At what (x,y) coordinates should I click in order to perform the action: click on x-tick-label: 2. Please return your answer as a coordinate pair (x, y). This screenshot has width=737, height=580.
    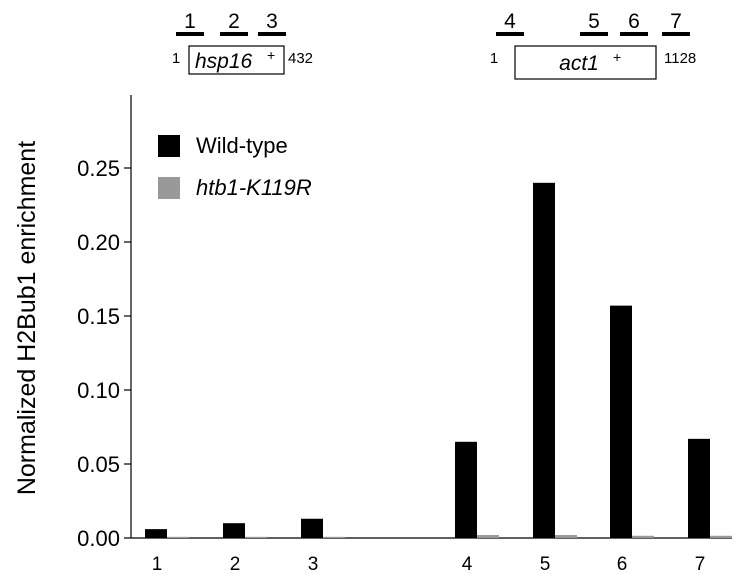
    Looking at the image, I should click on (235, 564).